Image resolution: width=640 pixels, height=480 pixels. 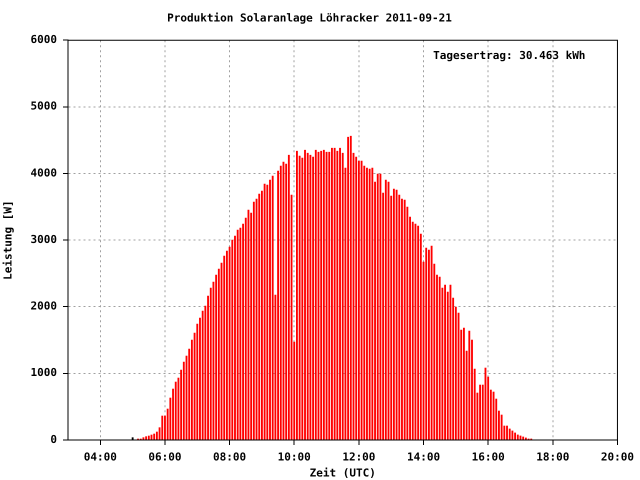 What do you see at coordinates (100, 457) in the screenshot?
I see `x-tick-label: 04:00` at bounding box center [100, 457].